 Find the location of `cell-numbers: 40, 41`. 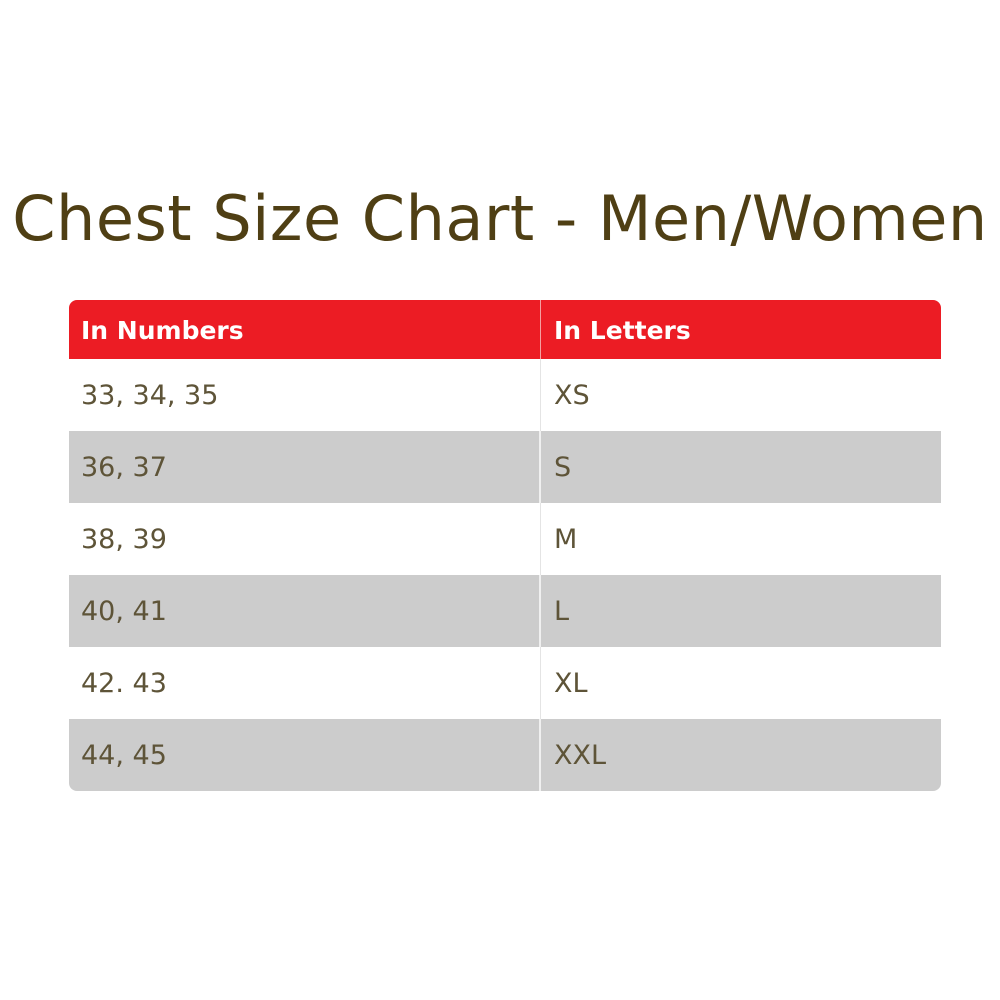

cell-numbers: 40, 41 is located at coordinates (305, 611).